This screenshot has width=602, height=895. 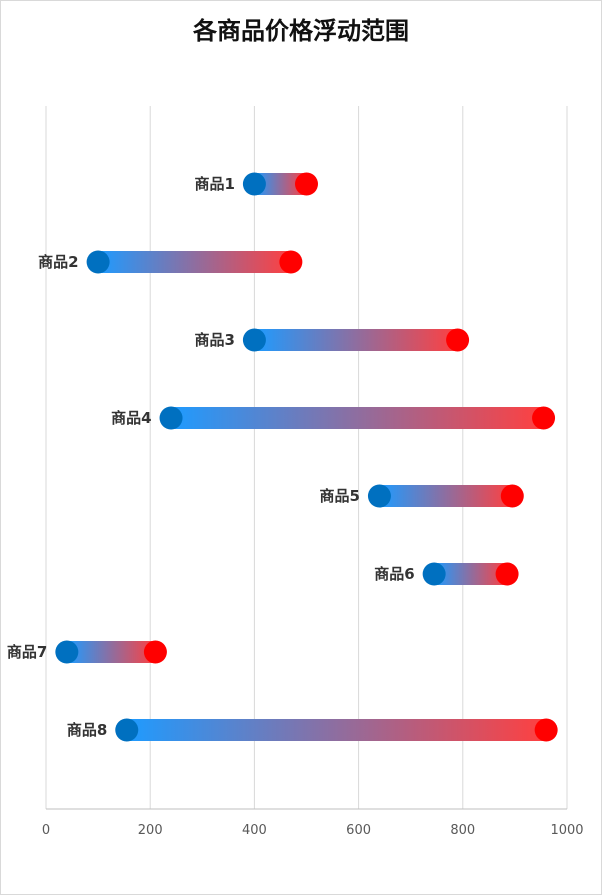 I want to click on x-tick-label: 1000, so click(x=566, y=830).